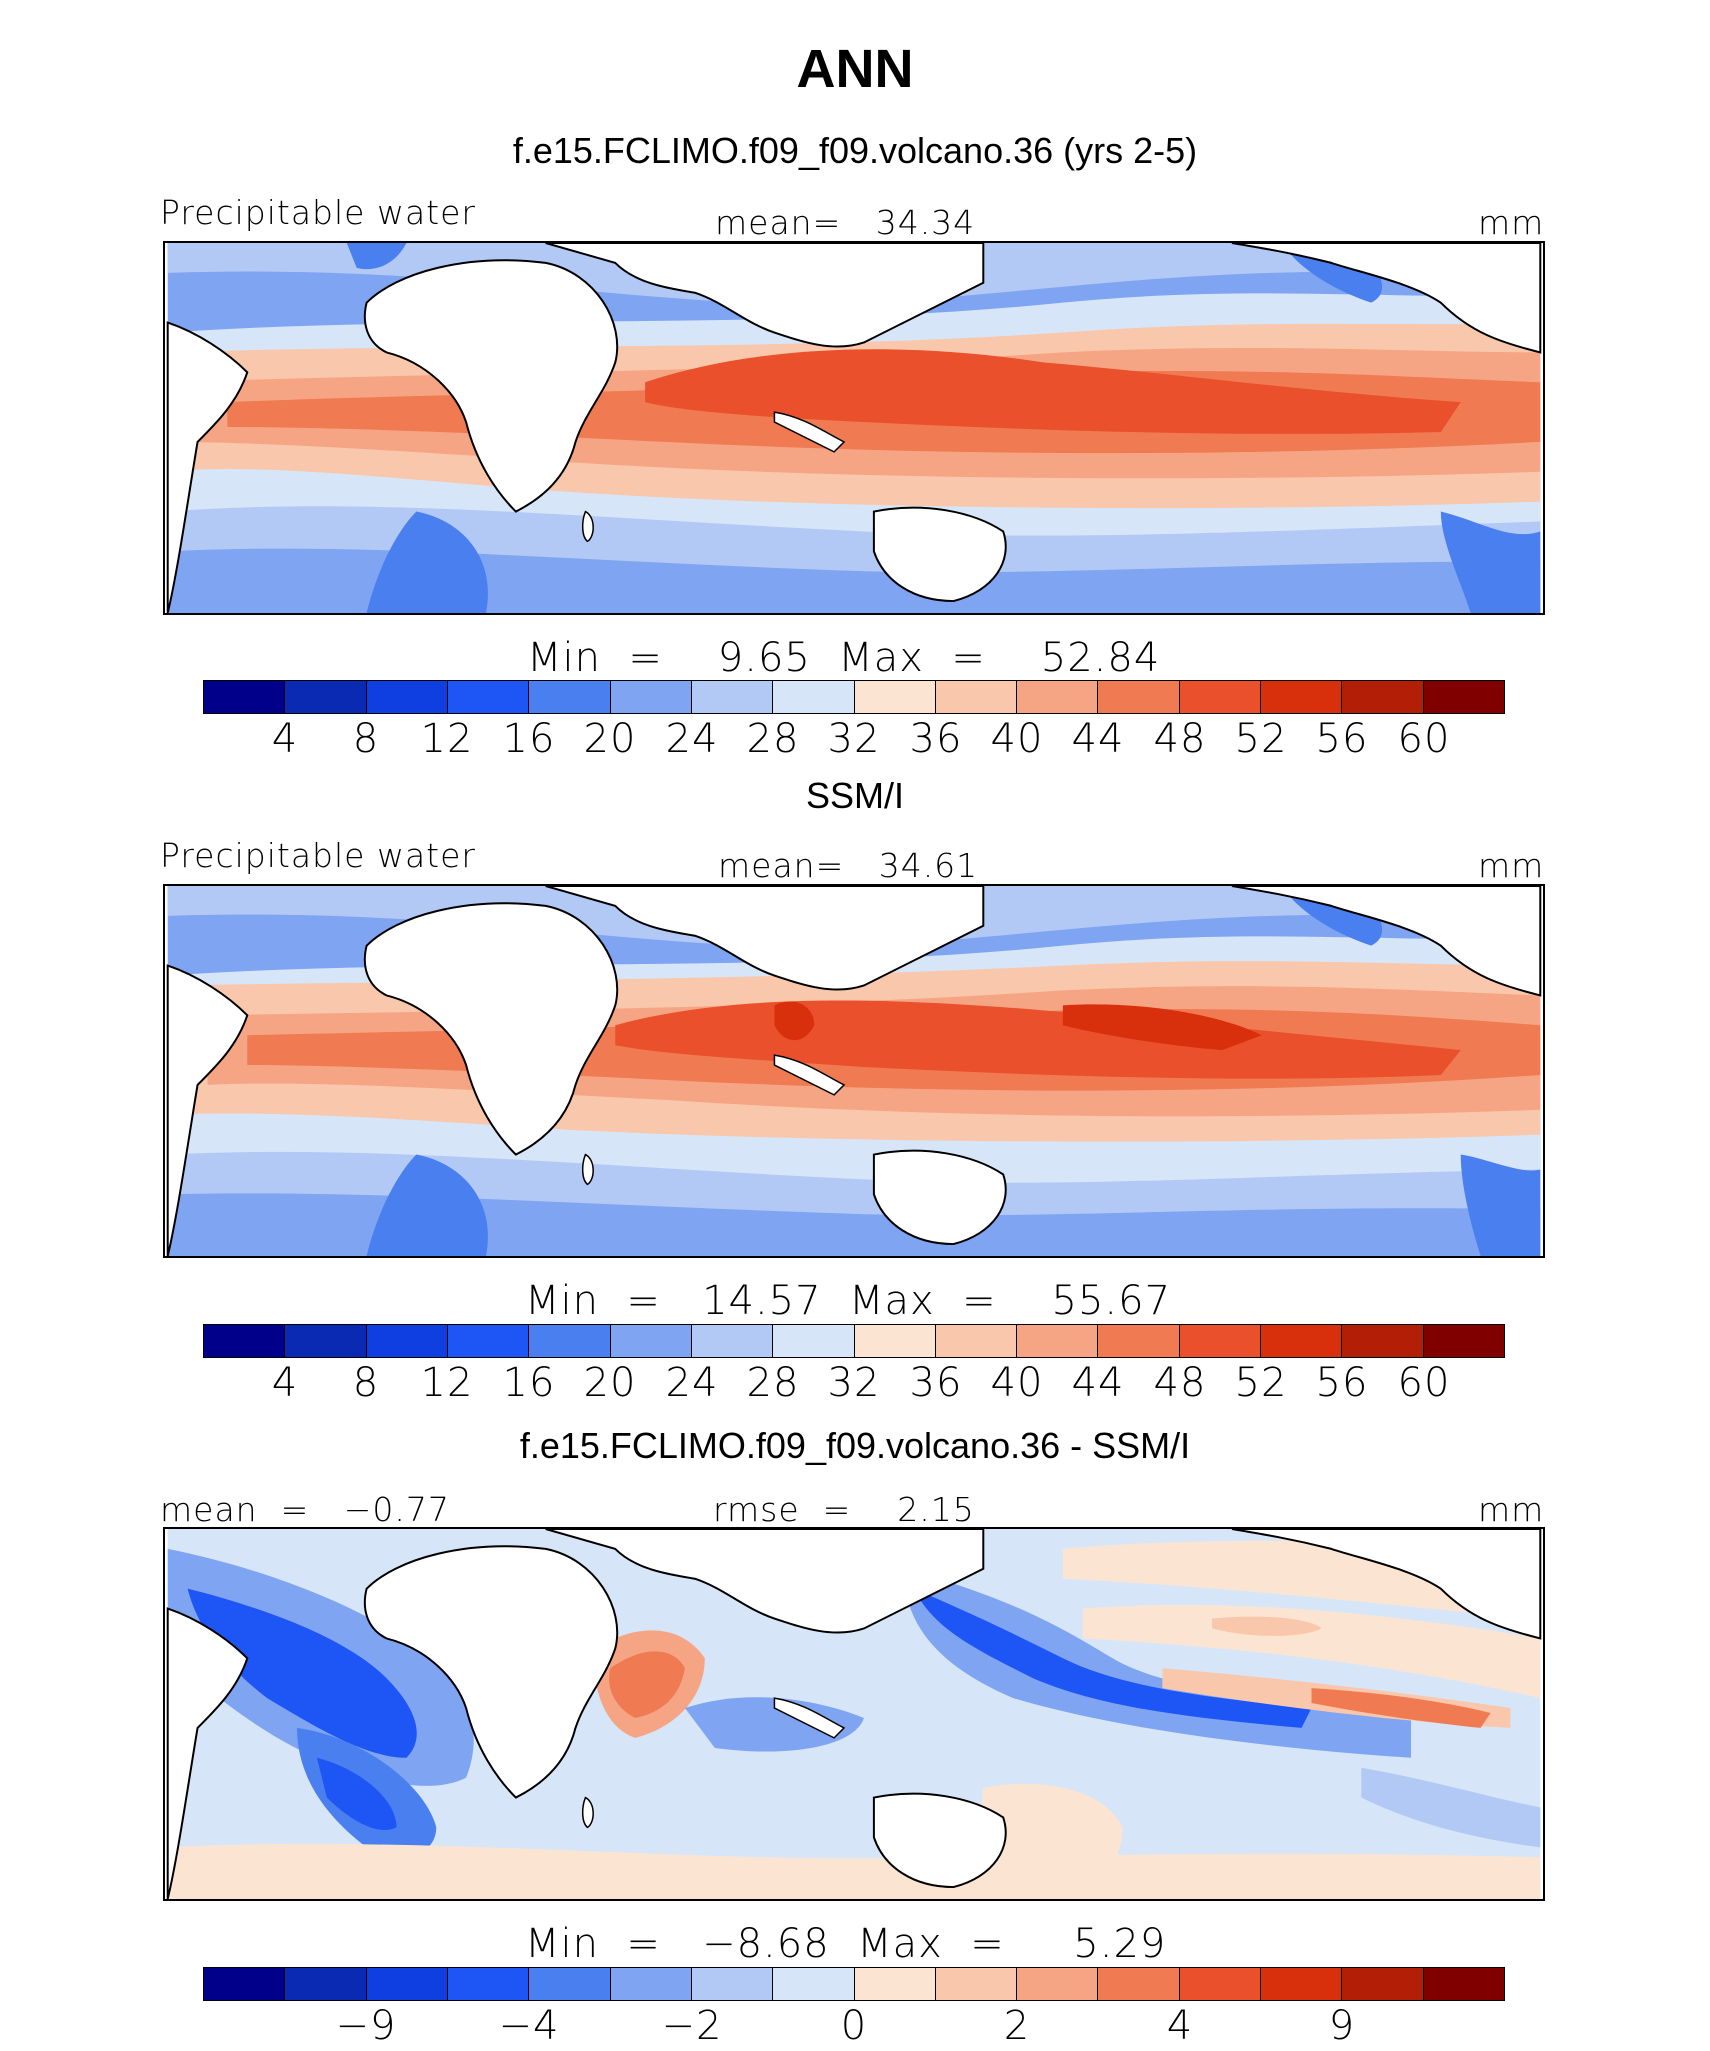  Describe the element at coordinates (848, 865) in the screenshot. I see `panel-2-mean-label: mean= 34.61` at that location.